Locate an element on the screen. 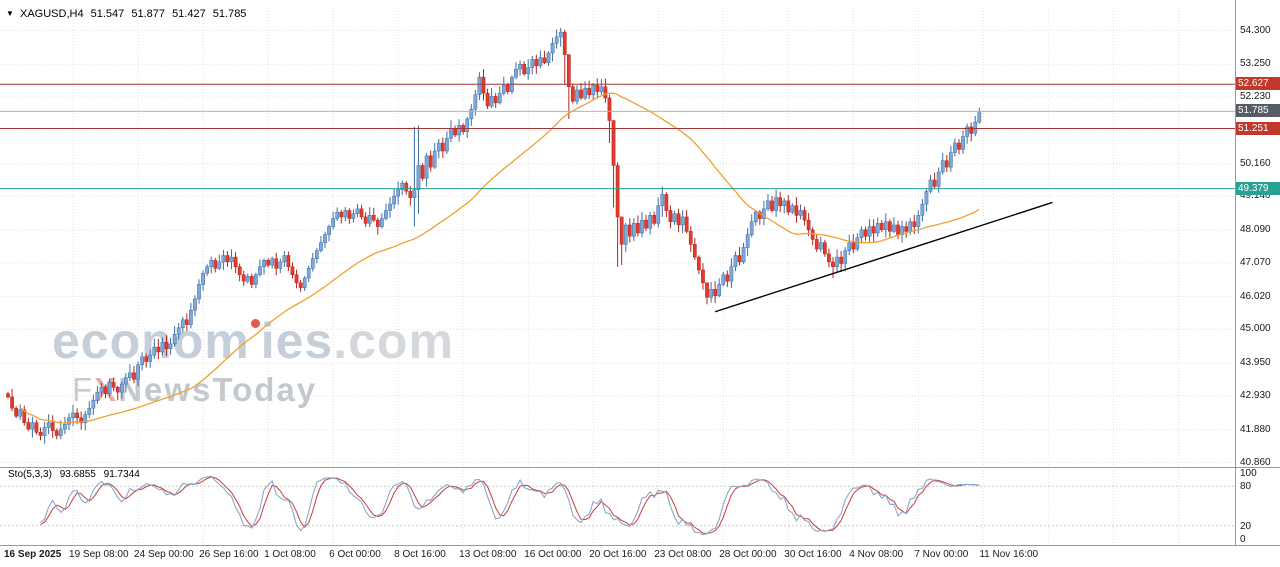 The width and height of the screenshot is (1280, 567). stochastic-name: Sto(5,3,3) is located at coordinates (30, 474).